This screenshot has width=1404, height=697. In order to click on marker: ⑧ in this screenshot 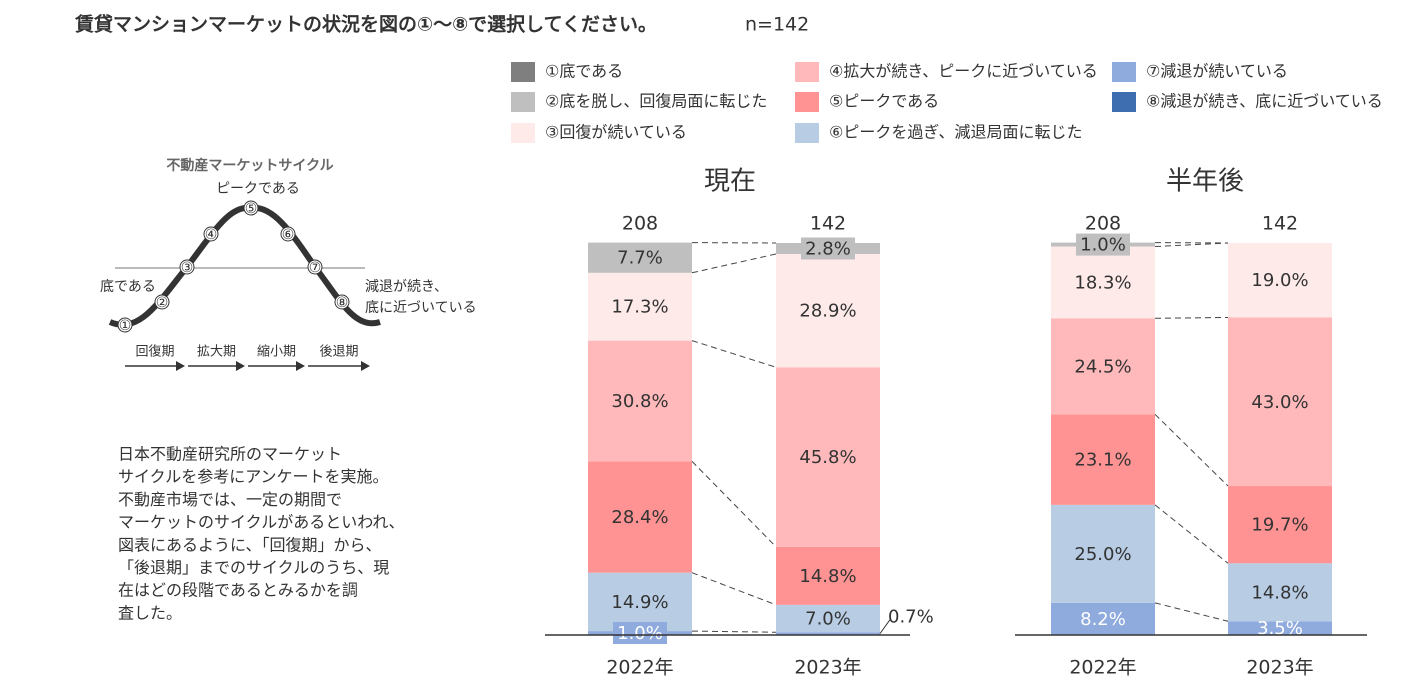, I will do `click(342, 303)`.